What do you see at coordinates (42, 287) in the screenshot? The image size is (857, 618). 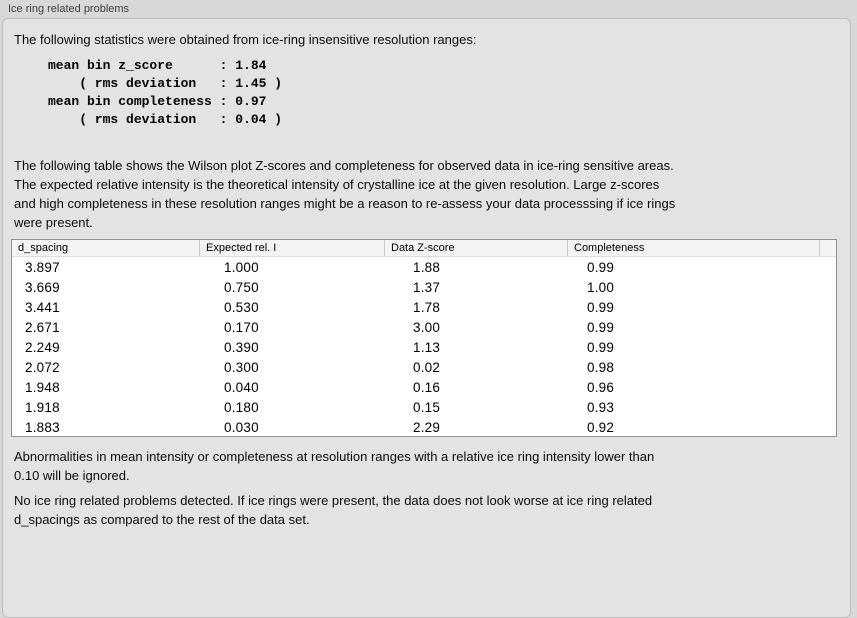 I see `table-cell: 3.669` at bounding box center [42, 287].